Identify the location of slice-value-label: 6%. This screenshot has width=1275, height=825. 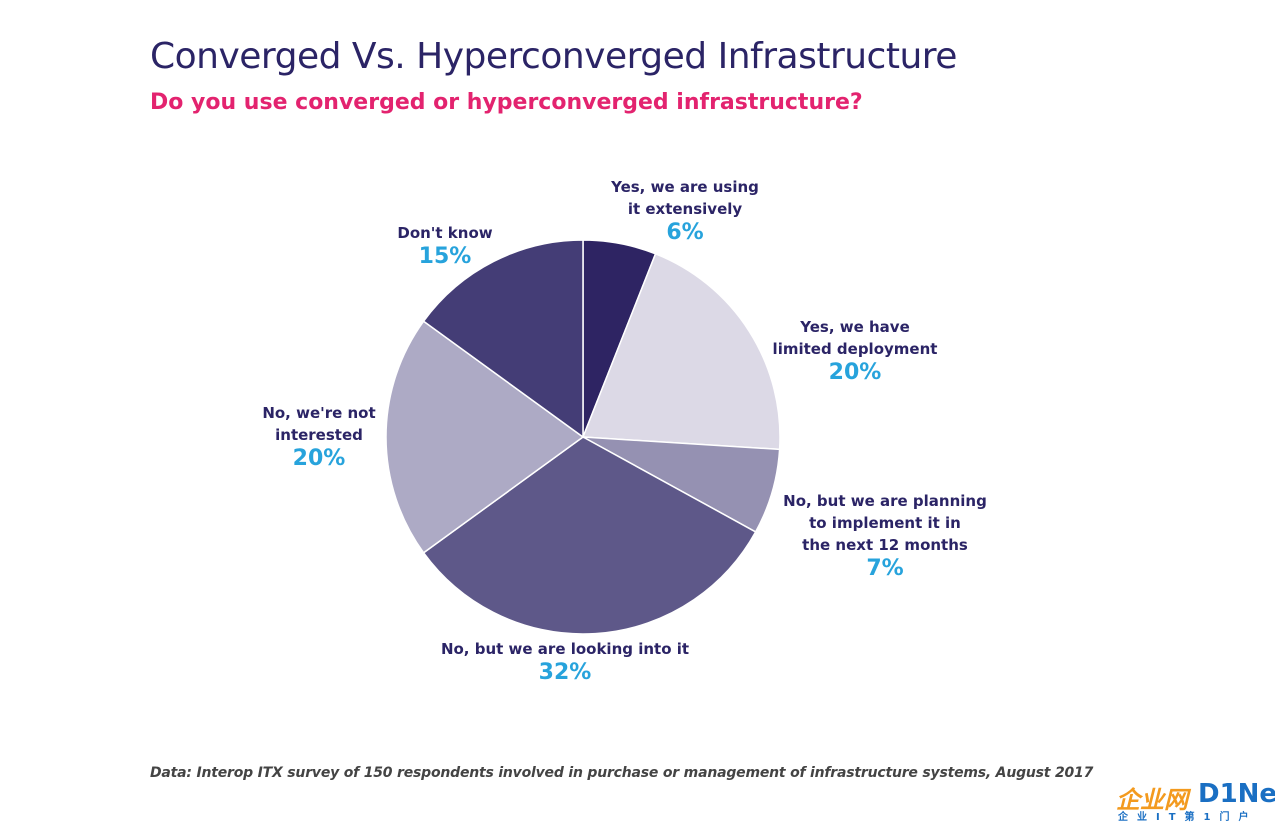
(685, 232).